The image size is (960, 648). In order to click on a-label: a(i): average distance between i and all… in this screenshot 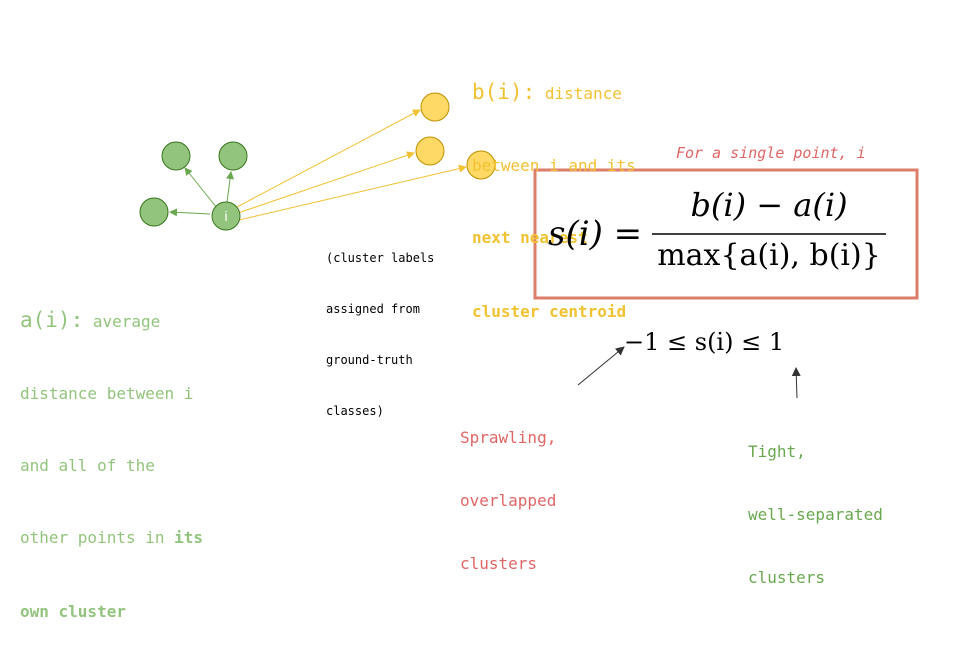, I will do `click(111, 454)`.